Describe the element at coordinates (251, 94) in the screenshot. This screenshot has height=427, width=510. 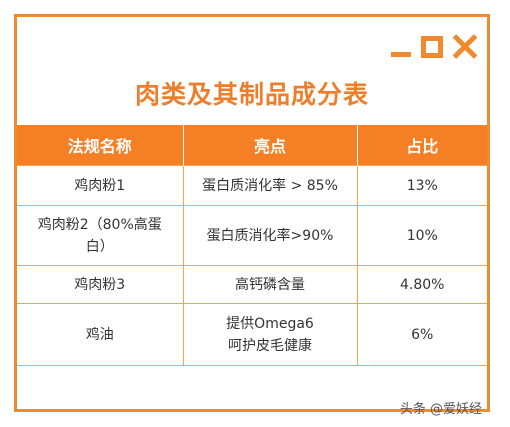
I see `table-title: 肉类及其制品成分表` at that location.